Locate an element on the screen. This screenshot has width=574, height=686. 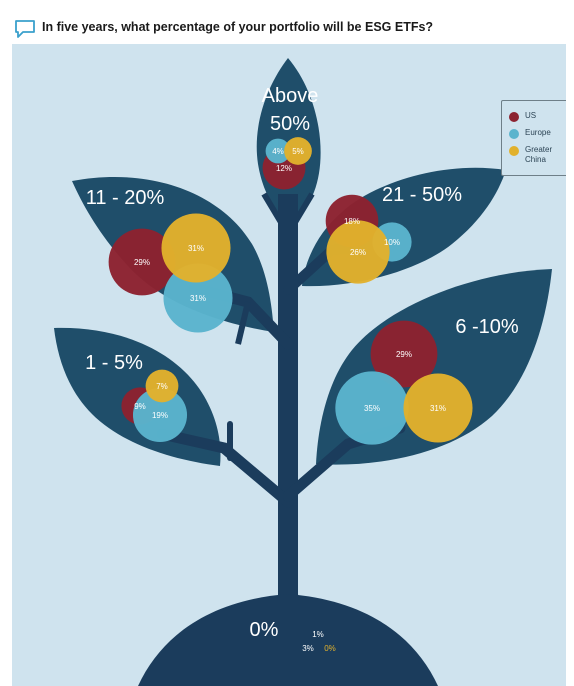
value-label-above-50-greater-china: 5% is located at coordinates (298, 151).